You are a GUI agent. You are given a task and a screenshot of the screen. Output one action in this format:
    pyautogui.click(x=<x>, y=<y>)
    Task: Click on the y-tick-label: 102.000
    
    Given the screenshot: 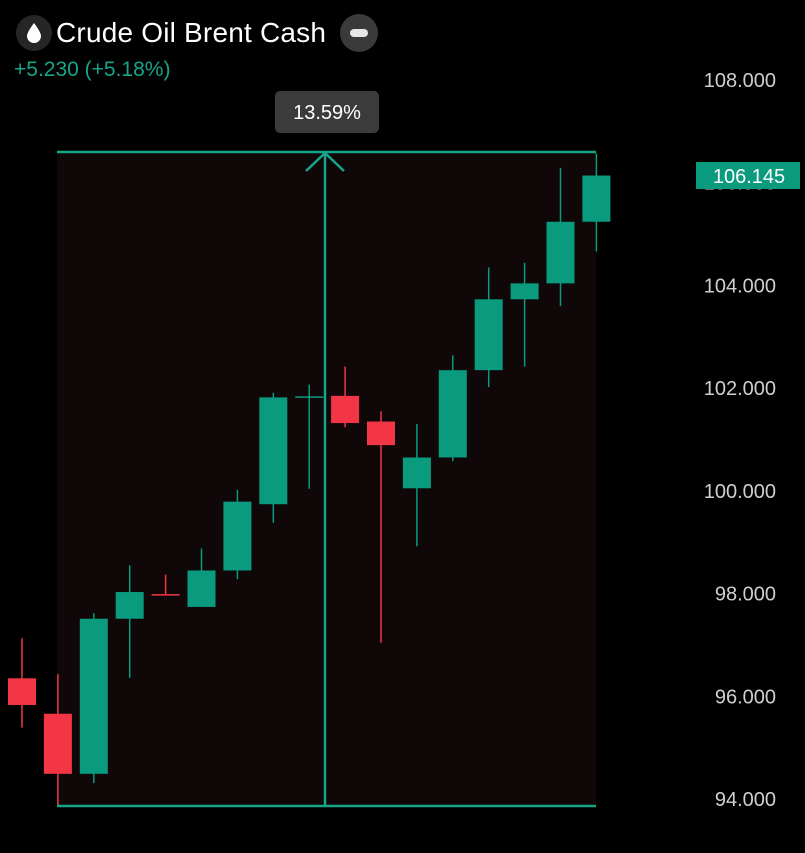 What is the action you would take?
    pyautogui.click(x=740, y=389)
    